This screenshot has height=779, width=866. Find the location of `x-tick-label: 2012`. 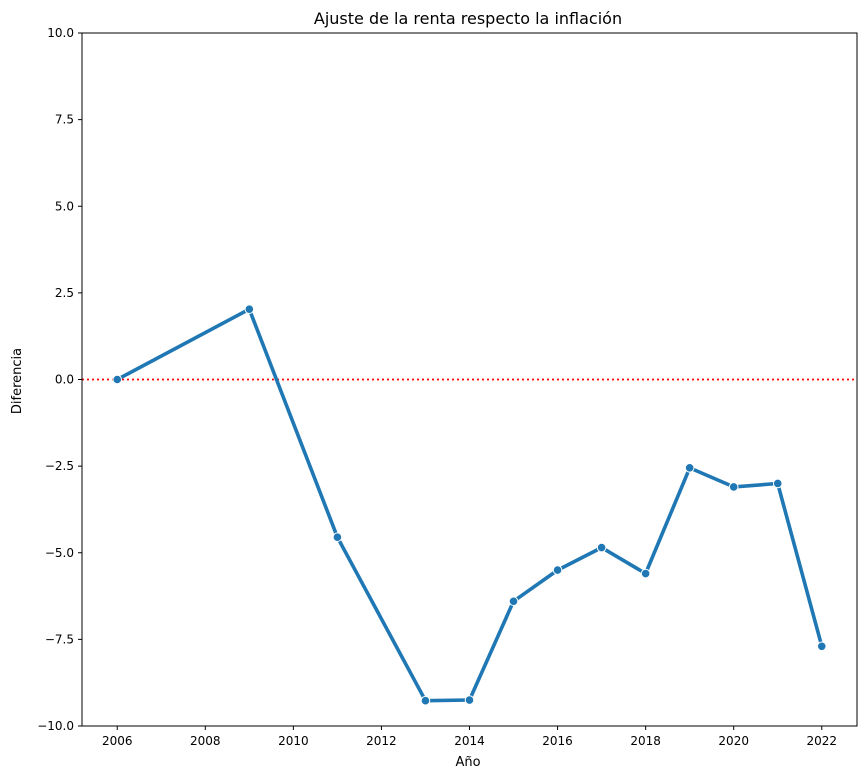

x-tick-label: 2012 is located at coordinates (381, 741).